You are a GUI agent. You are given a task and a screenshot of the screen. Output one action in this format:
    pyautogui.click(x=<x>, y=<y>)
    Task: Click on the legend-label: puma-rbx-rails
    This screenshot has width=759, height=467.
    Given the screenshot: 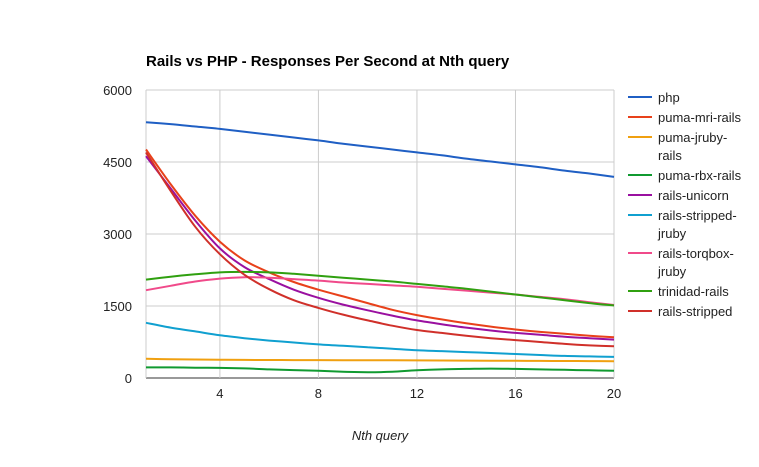 What is the action you would take?
    pyautogui.click(x=700, y=175)
    